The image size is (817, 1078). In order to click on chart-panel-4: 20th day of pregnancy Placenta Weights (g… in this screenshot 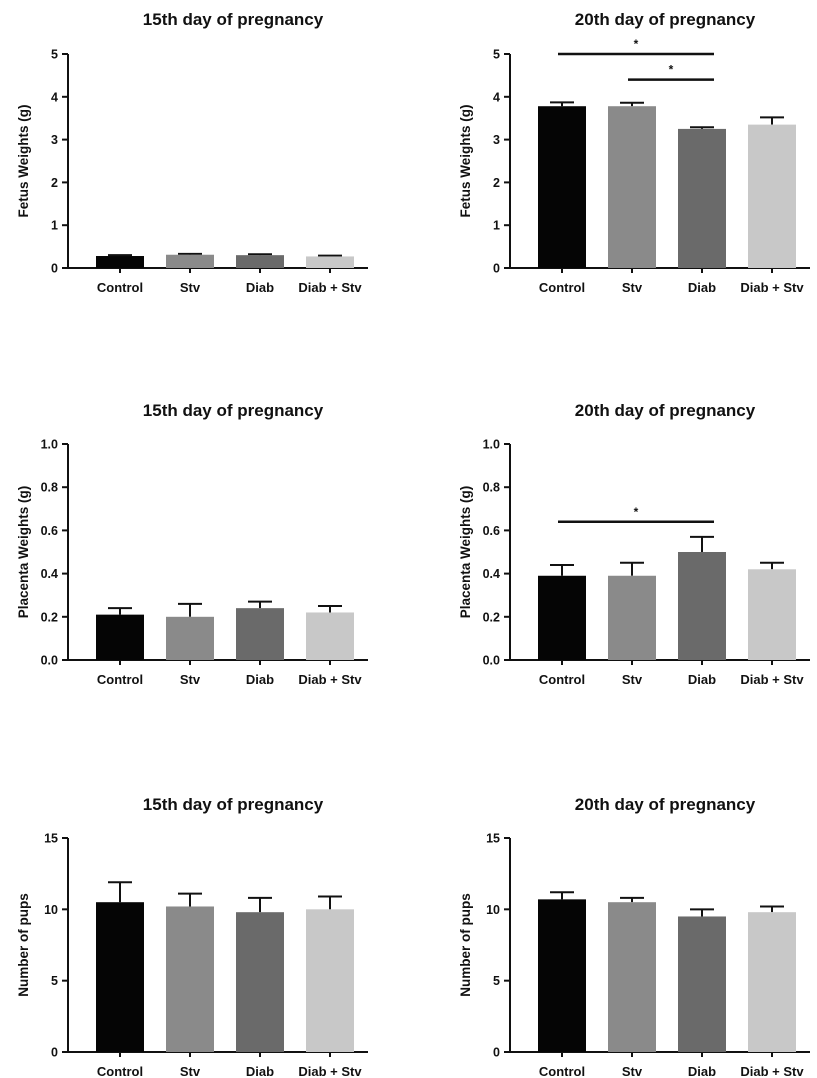, I will do `click(634, 544)`.